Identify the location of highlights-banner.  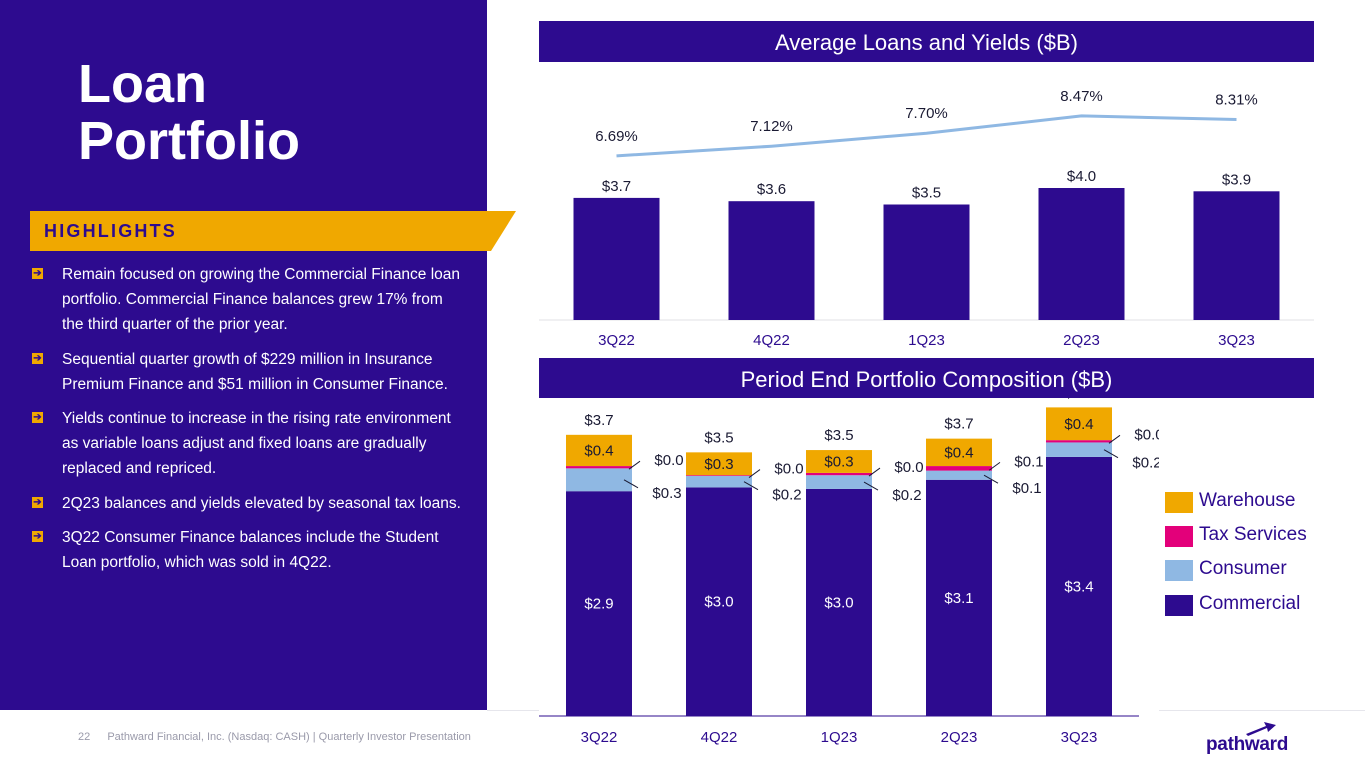
(273, 231).